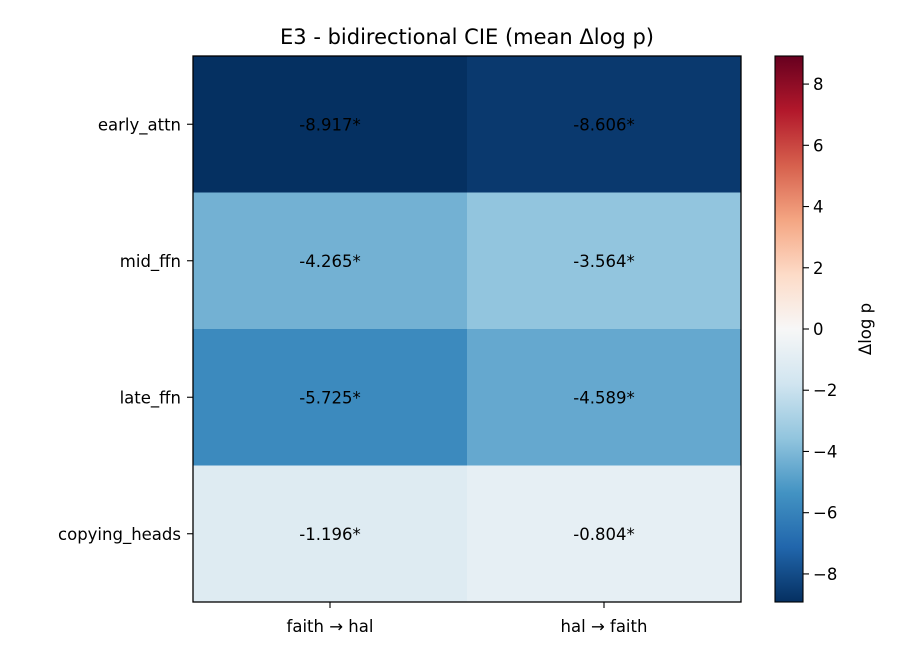 This screenshot has height=660, width=900. I want to click on chart-title: E3 - bidirectional CIE (mean Δlog p), so click(467, 37).